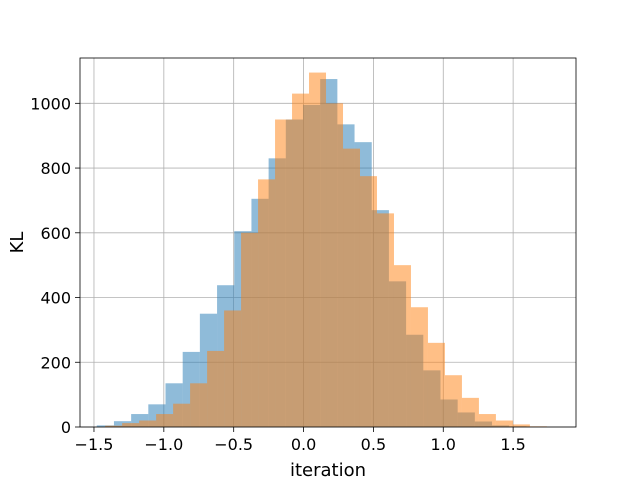 This screenshot has width=640, height=480. I want to click on y-axis-label: KL, so click(17, 243).